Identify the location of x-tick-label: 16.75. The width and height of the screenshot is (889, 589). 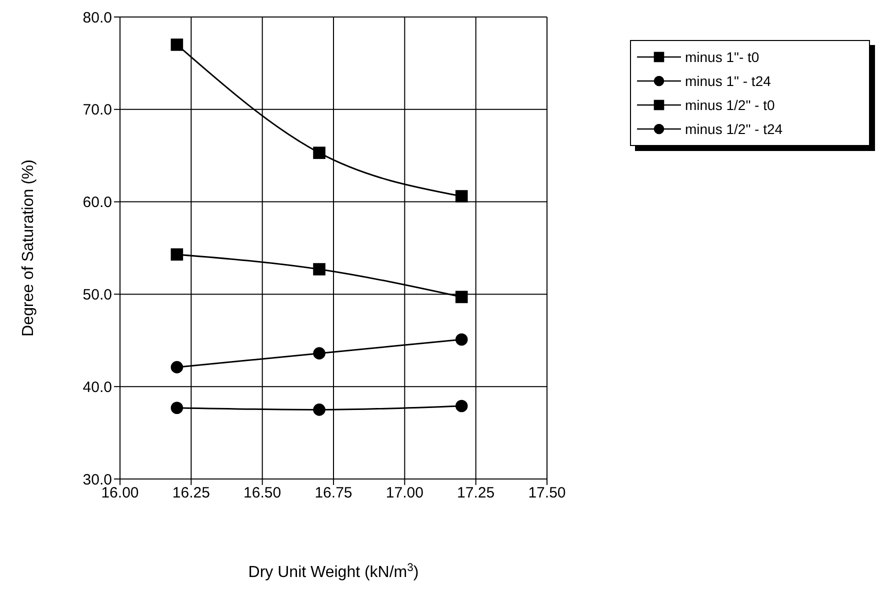
(333, 493).